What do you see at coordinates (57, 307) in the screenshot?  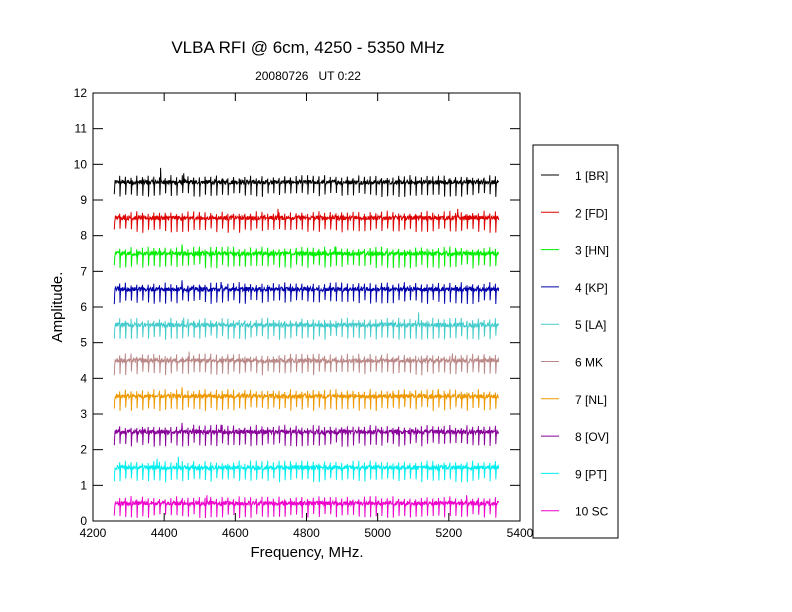 I see `y-axis-label: Amplitude.` at bounding box center [57, 307].